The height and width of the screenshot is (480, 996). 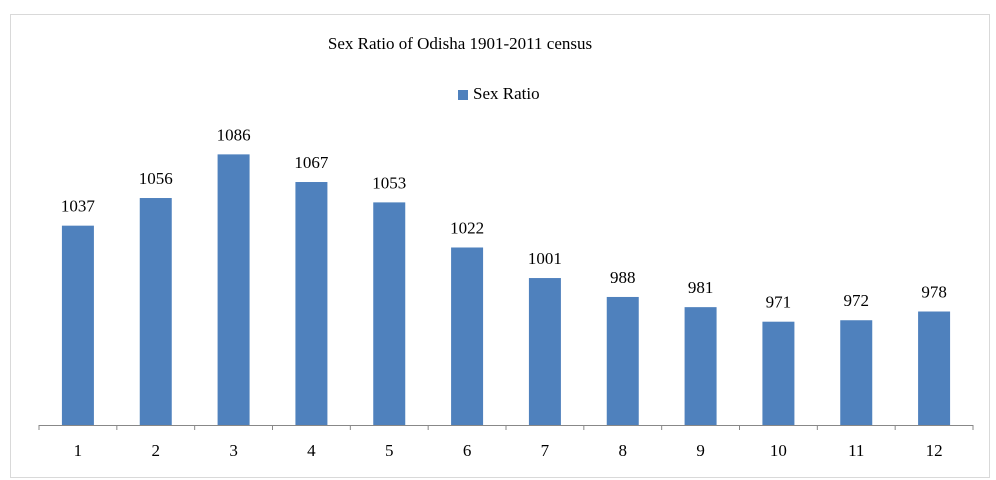 What do you see at coordinates (779, 302) in the screenshot?
I see `data-label: 971` at bounding box center [779, 302].